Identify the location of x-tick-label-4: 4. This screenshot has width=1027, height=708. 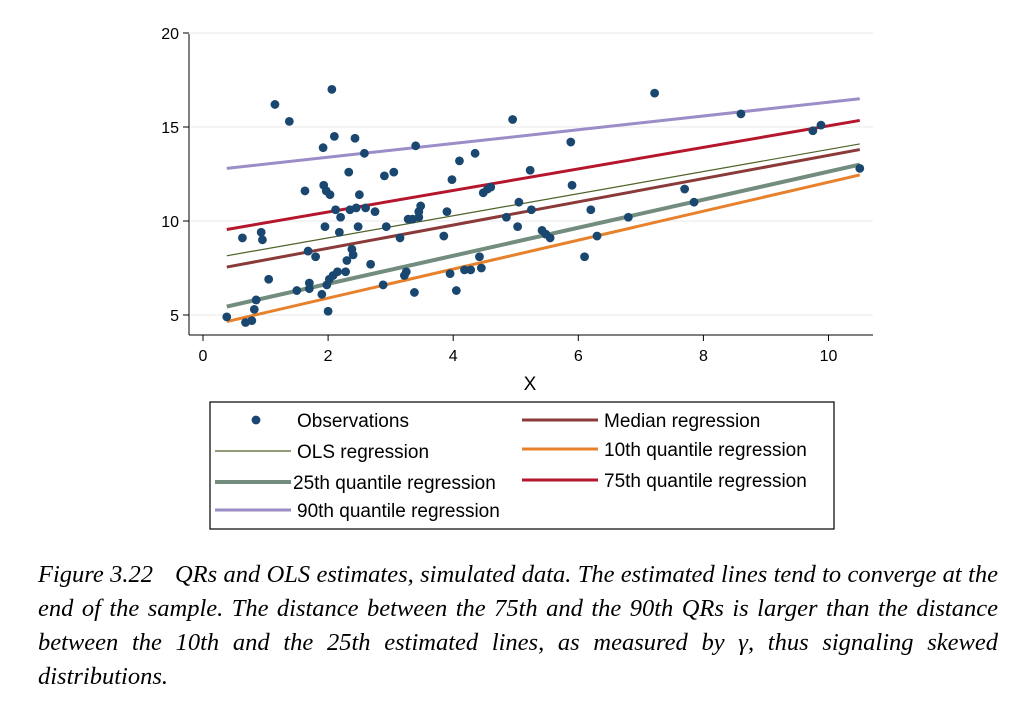
(453, 356).